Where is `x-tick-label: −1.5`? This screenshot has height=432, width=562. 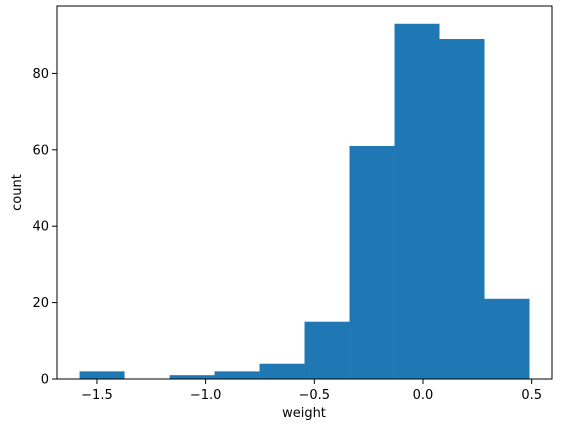
x-tick-label: −1.5 is located at coordinates (97, 395).